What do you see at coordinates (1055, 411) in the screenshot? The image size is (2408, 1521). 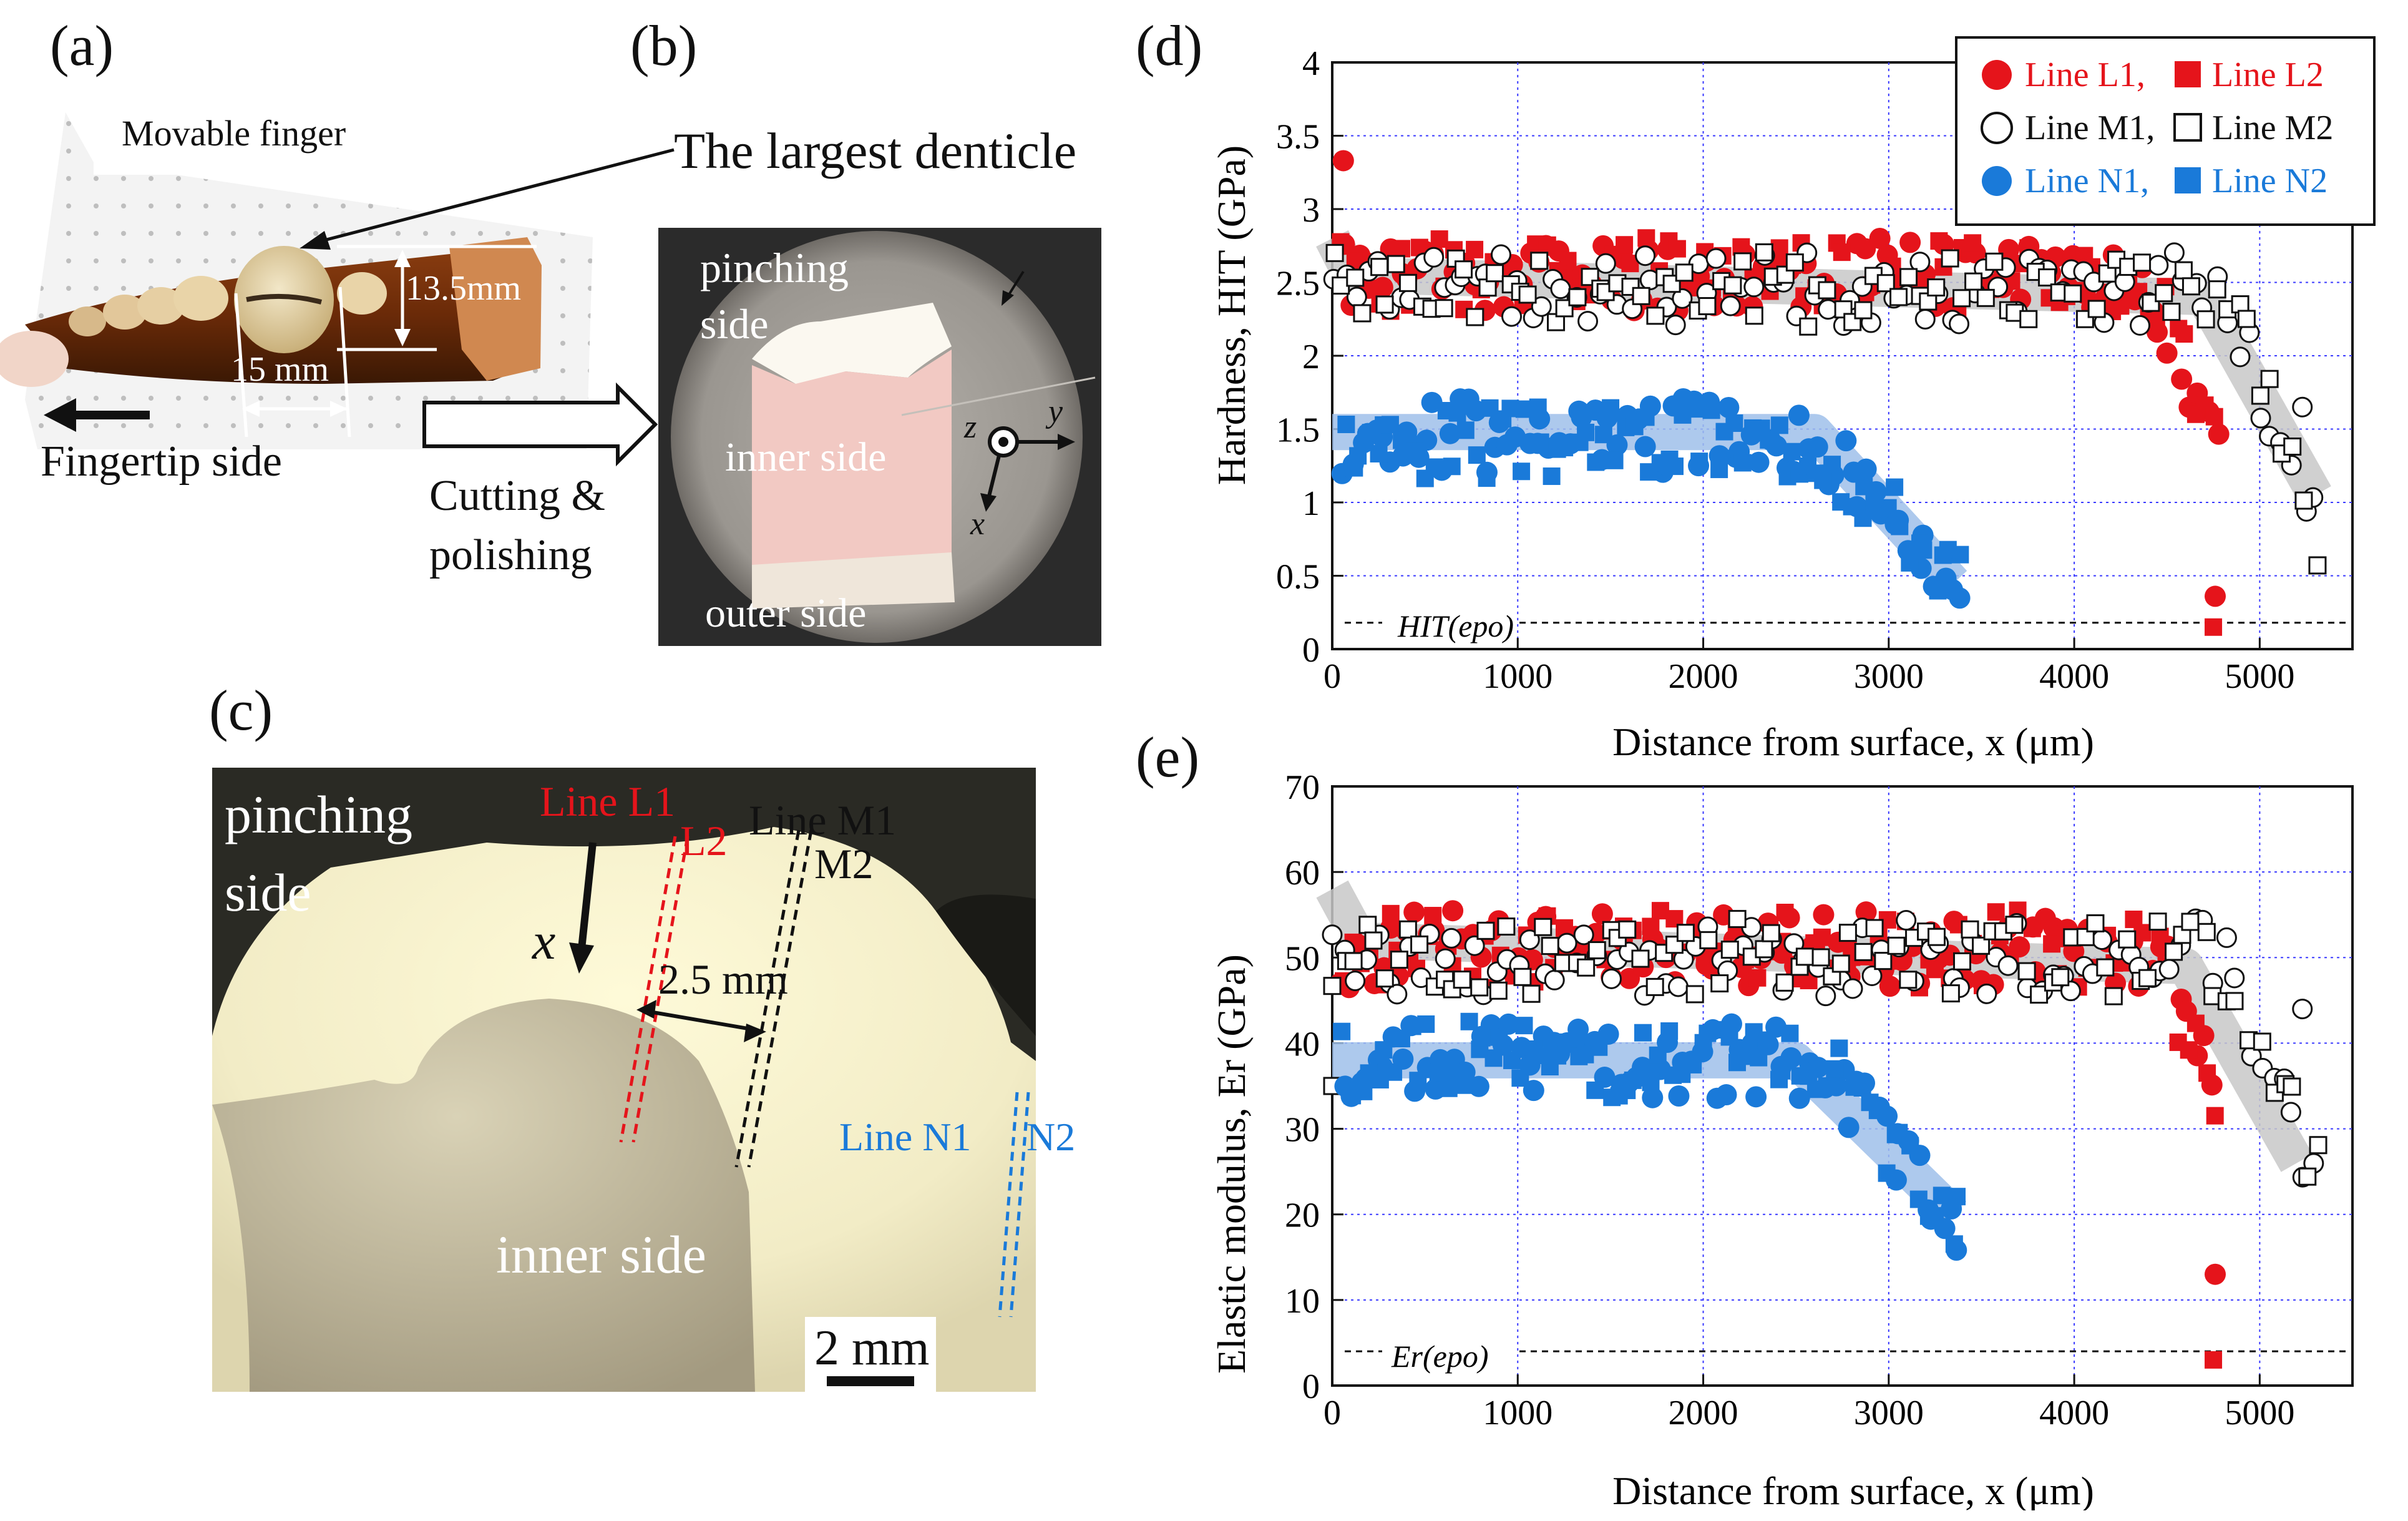 I see `b-axis-y: y` at bounding box center [1055, 411].